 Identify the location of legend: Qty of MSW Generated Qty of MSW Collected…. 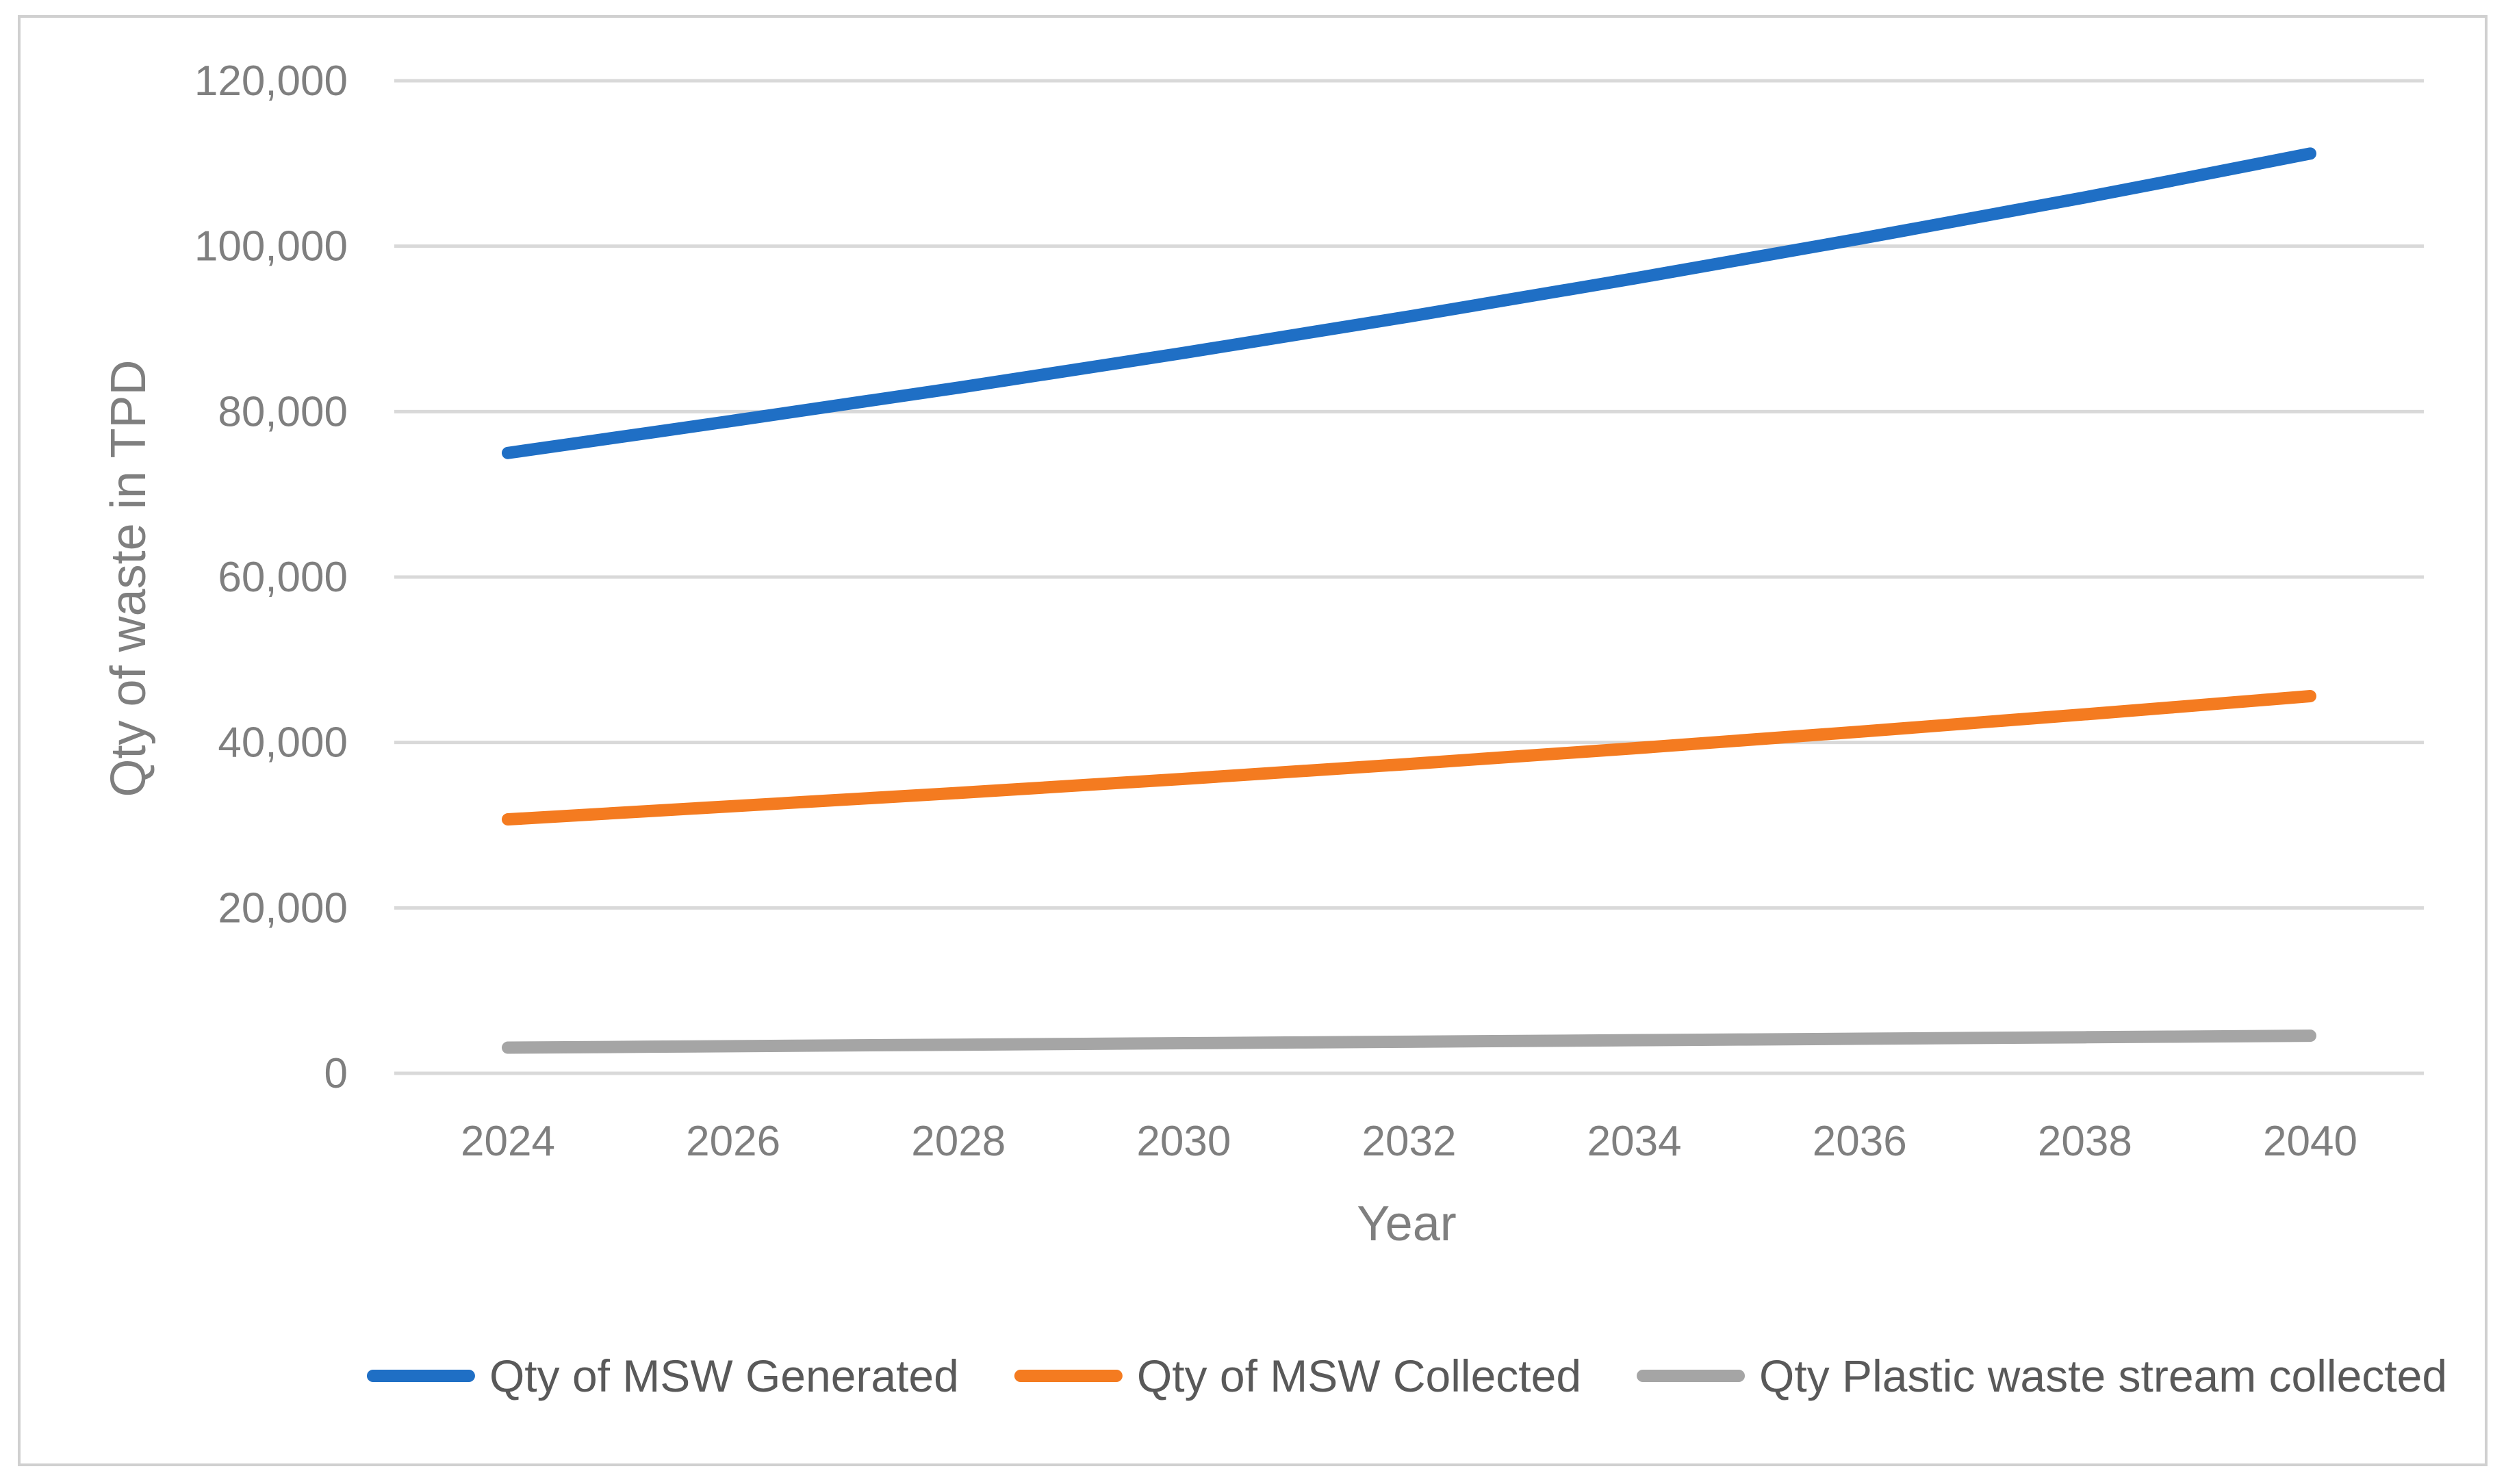
(1407, 1376).